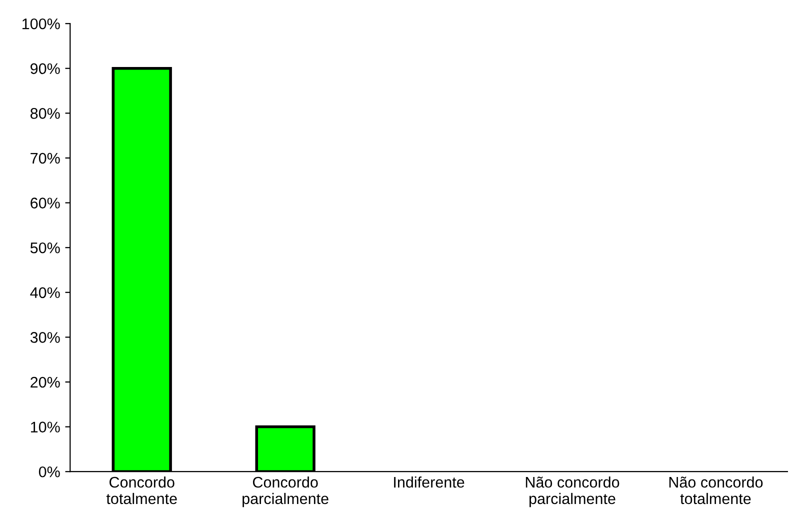 This screenshot has height=524, width=797. What do you see at coordinates (45, 292) in the screenshot?
I see `y-tick-label: 40%` at bounding box center [45, 292].